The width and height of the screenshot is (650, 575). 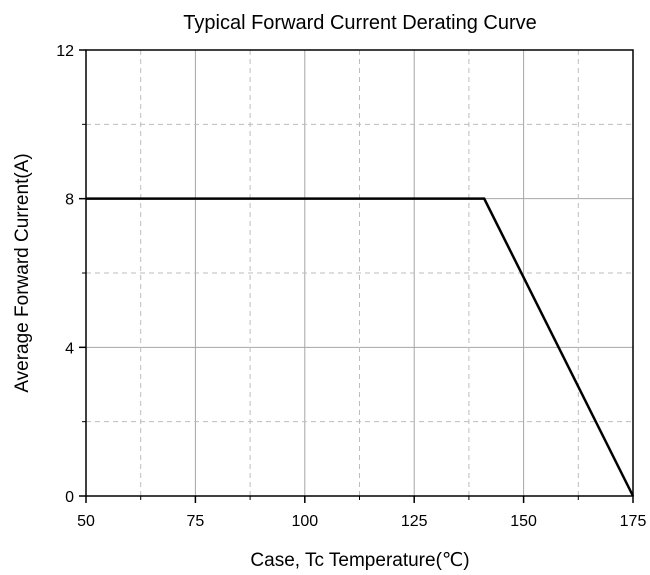 What do you see at coordinates (633, 521) in the screenshot?
I see `x-tick-label: 175` at bounding box center [633, 521].